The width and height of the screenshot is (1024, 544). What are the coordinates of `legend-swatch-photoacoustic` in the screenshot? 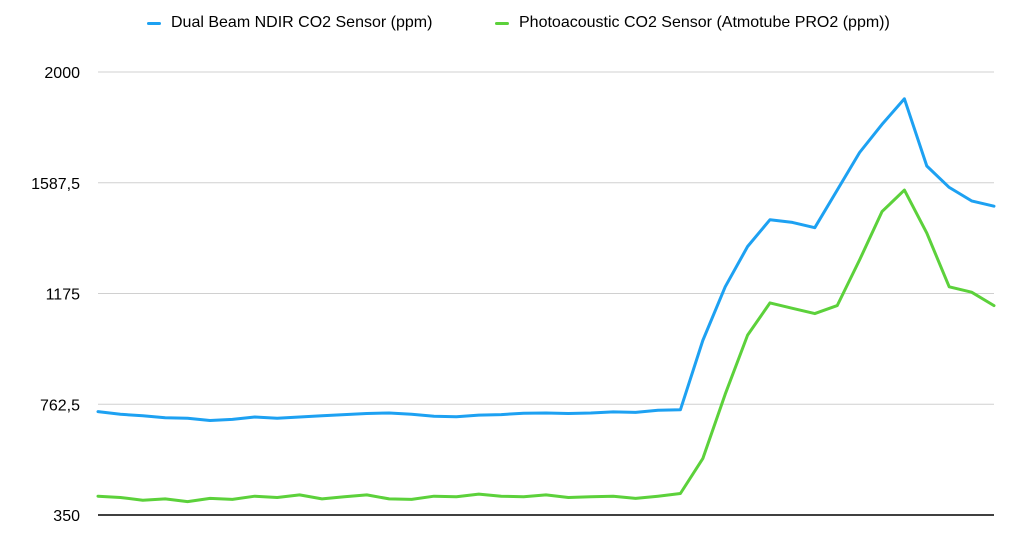 It's located at (502, 23).